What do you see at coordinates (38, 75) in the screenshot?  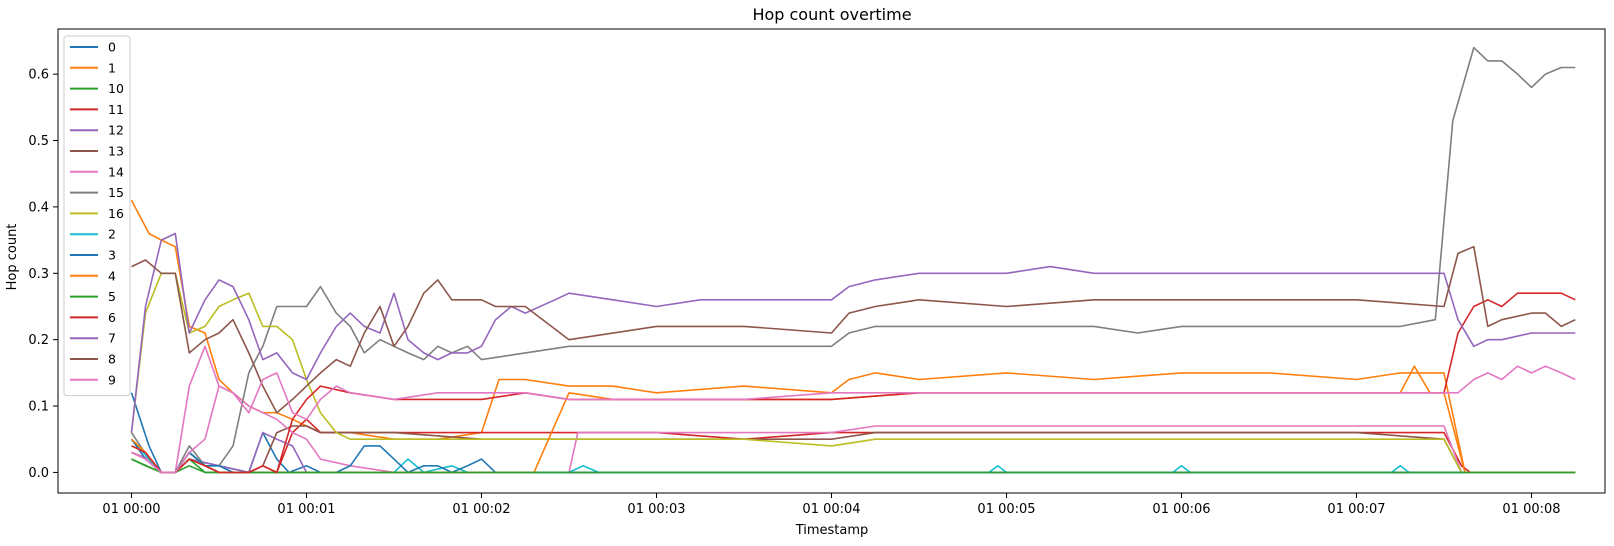 I see `y-tick-label: 0.6` at bounding box center [38, 75].